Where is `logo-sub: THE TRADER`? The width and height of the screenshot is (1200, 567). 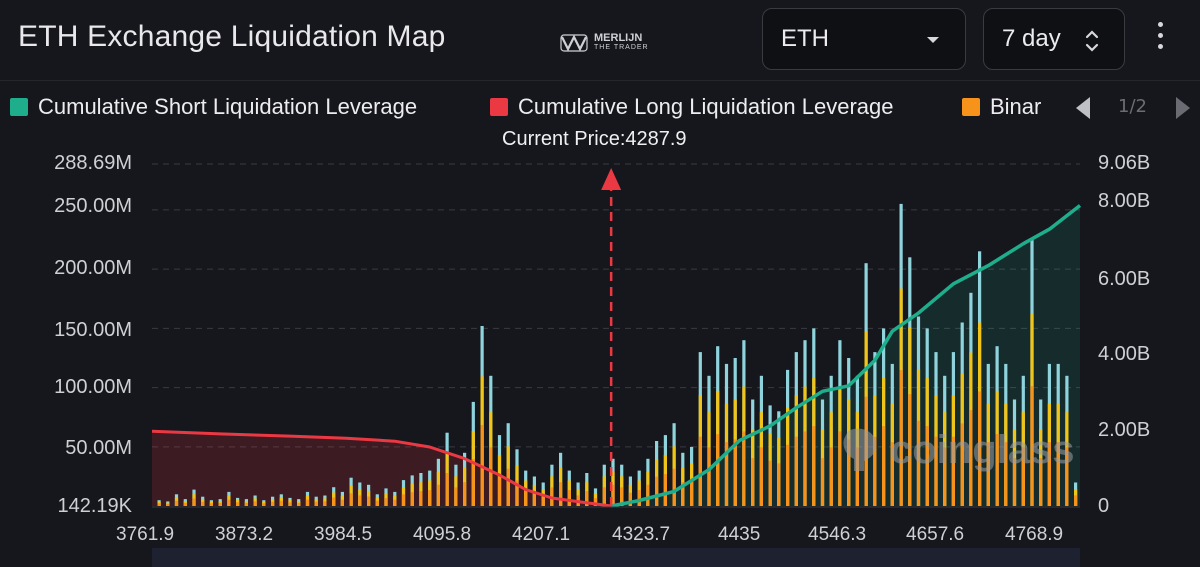
logo-sub: THE TRADER is located at coordinates (621, 47).